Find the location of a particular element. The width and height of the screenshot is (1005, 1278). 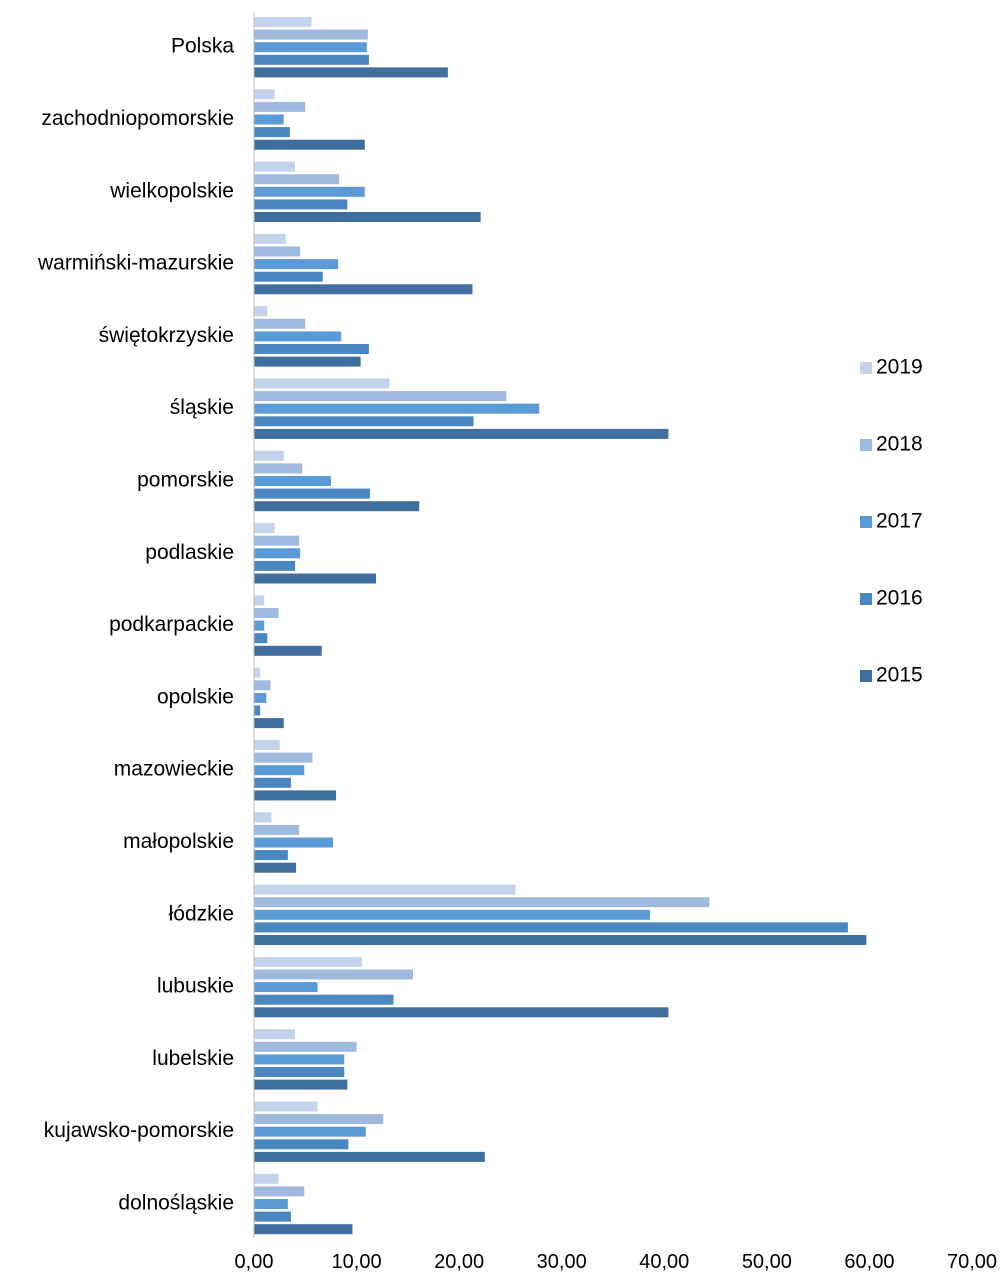

bar-pomorskie-2019 is located at coordinates (269, 455).